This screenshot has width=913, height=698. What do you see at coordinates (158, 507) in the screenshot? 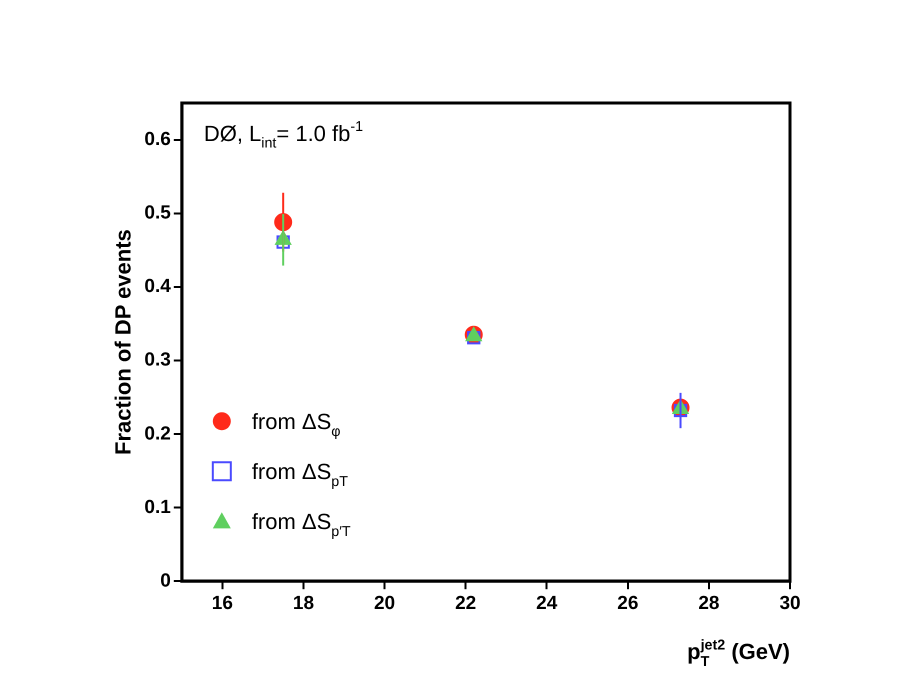
I see `y-tick-label: 0.1` at bounding box center [158, 507].